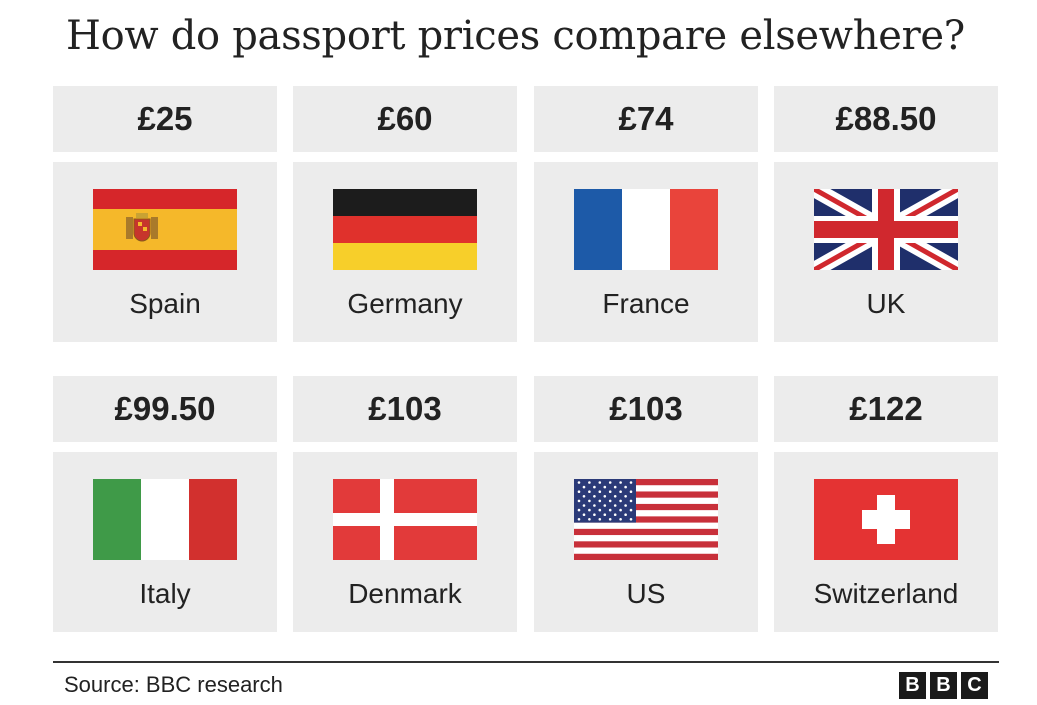 This screenshot has height=705, width=1037. I want to click on country-card-italy: Italy, so click(165, 542).